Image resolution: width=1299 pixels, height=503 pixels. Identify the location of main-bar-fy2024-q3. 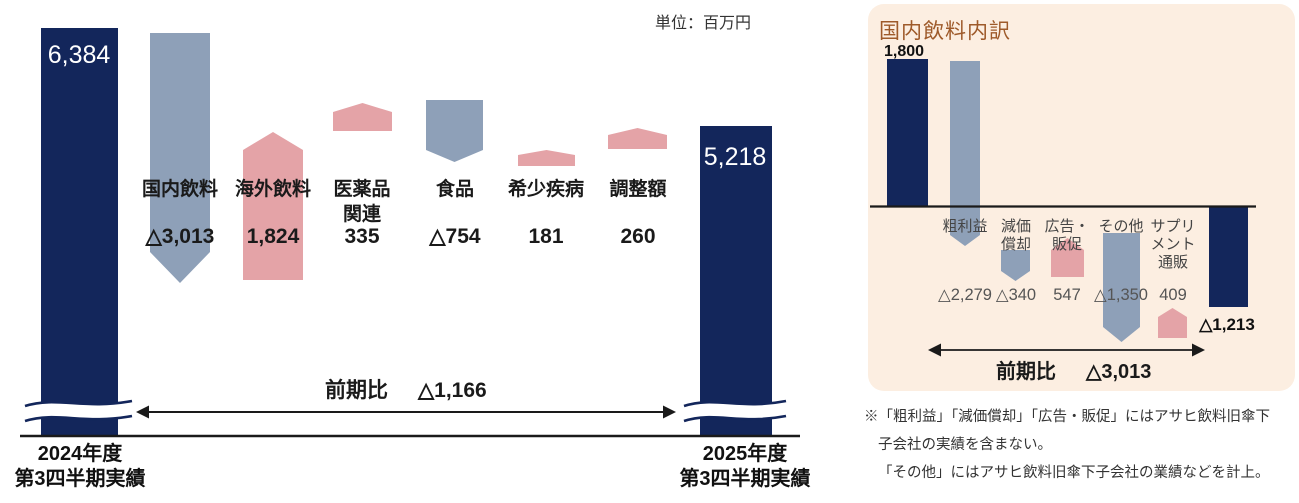
(79, 232).